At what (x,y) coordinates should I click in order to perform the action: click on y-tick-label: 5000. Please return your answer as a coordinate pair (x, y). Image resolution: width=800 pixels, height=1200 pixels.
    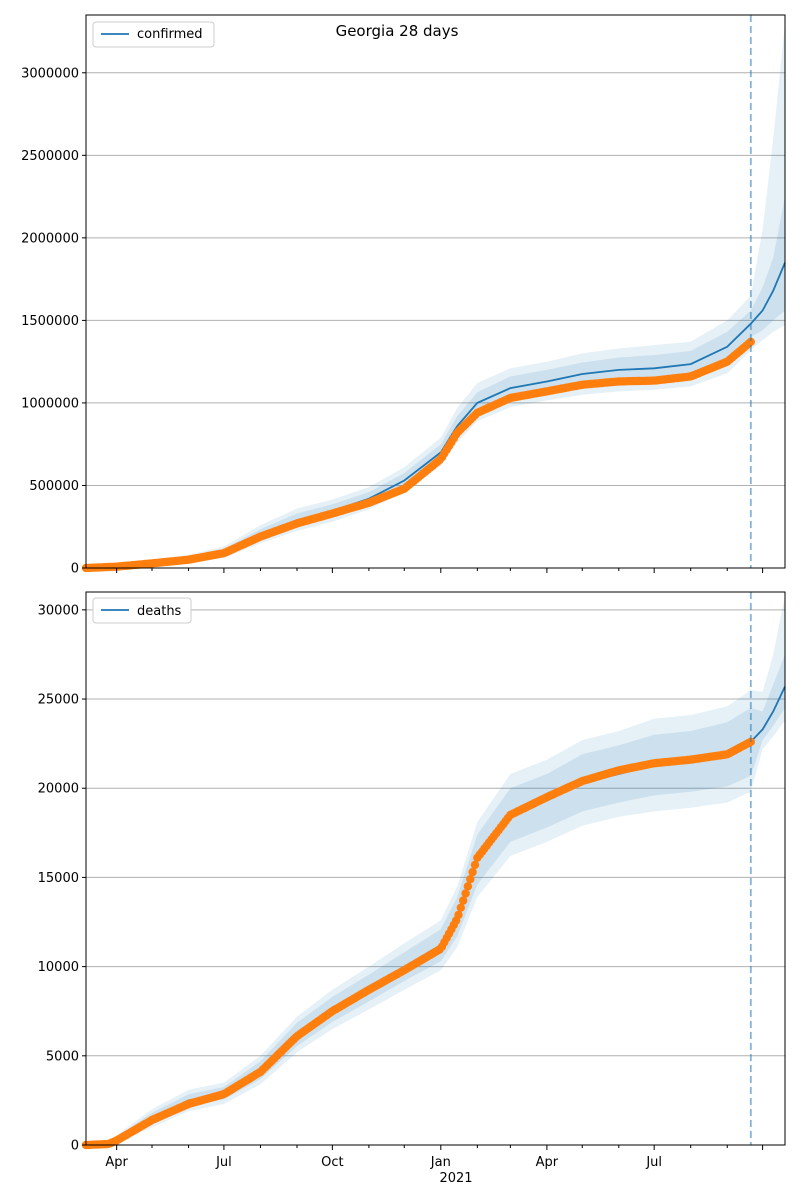
    Looking at the image, I should click on (62, 1056).